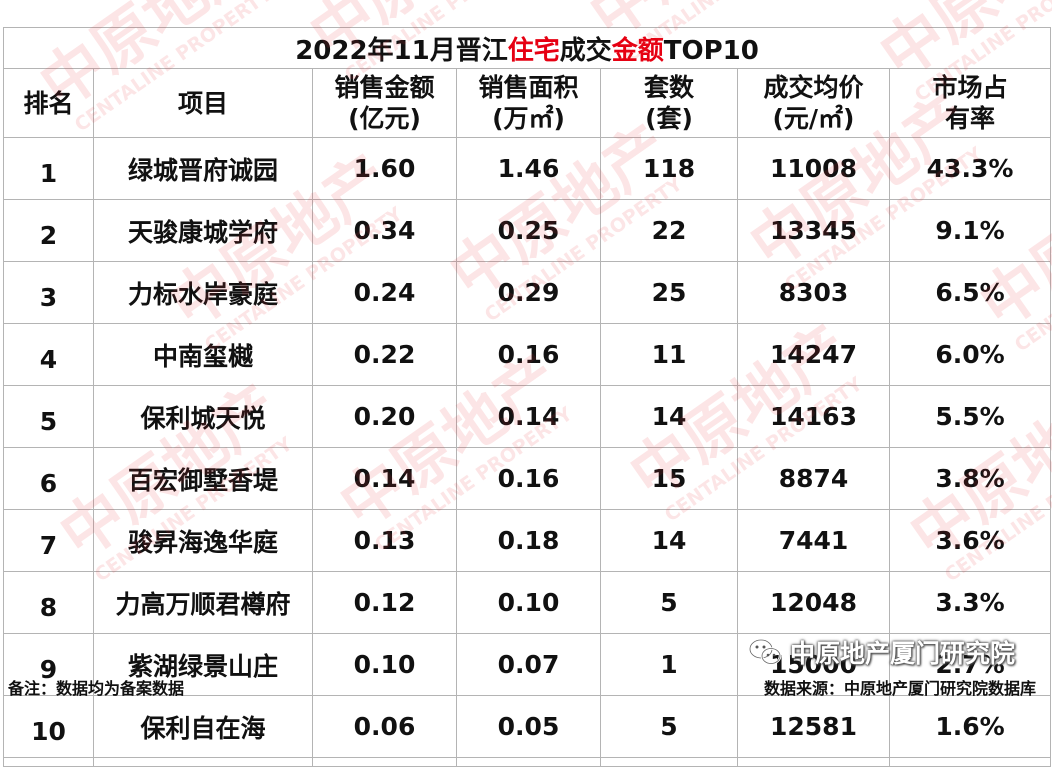  Describe the element at coordinates (384, 664) in the screenshot. I see `cell-amount: 0.10` at that location.